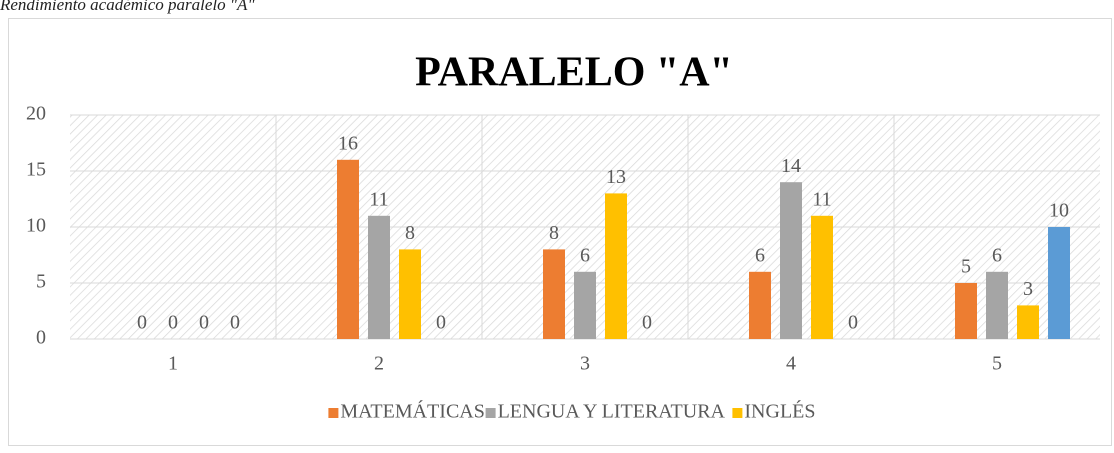 The width and height of the screenshot is (1114, 453). Describe the element at coordinates (379, 364) in the screenshot. I see `x-tick-label: 2` at that location.